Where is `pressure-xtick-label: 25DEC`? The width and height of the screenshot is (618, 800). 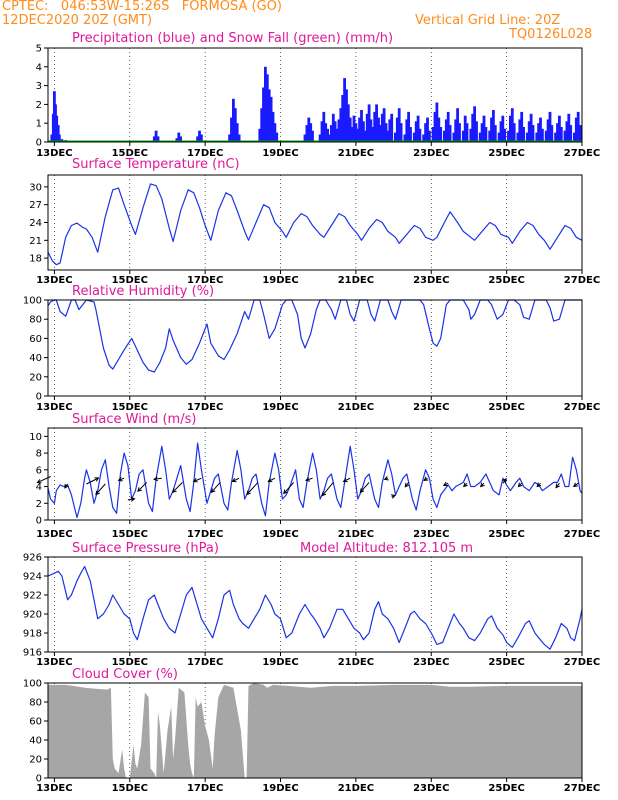 pressure-xtick-label: 25DEC is located at coordinates (506, 662).